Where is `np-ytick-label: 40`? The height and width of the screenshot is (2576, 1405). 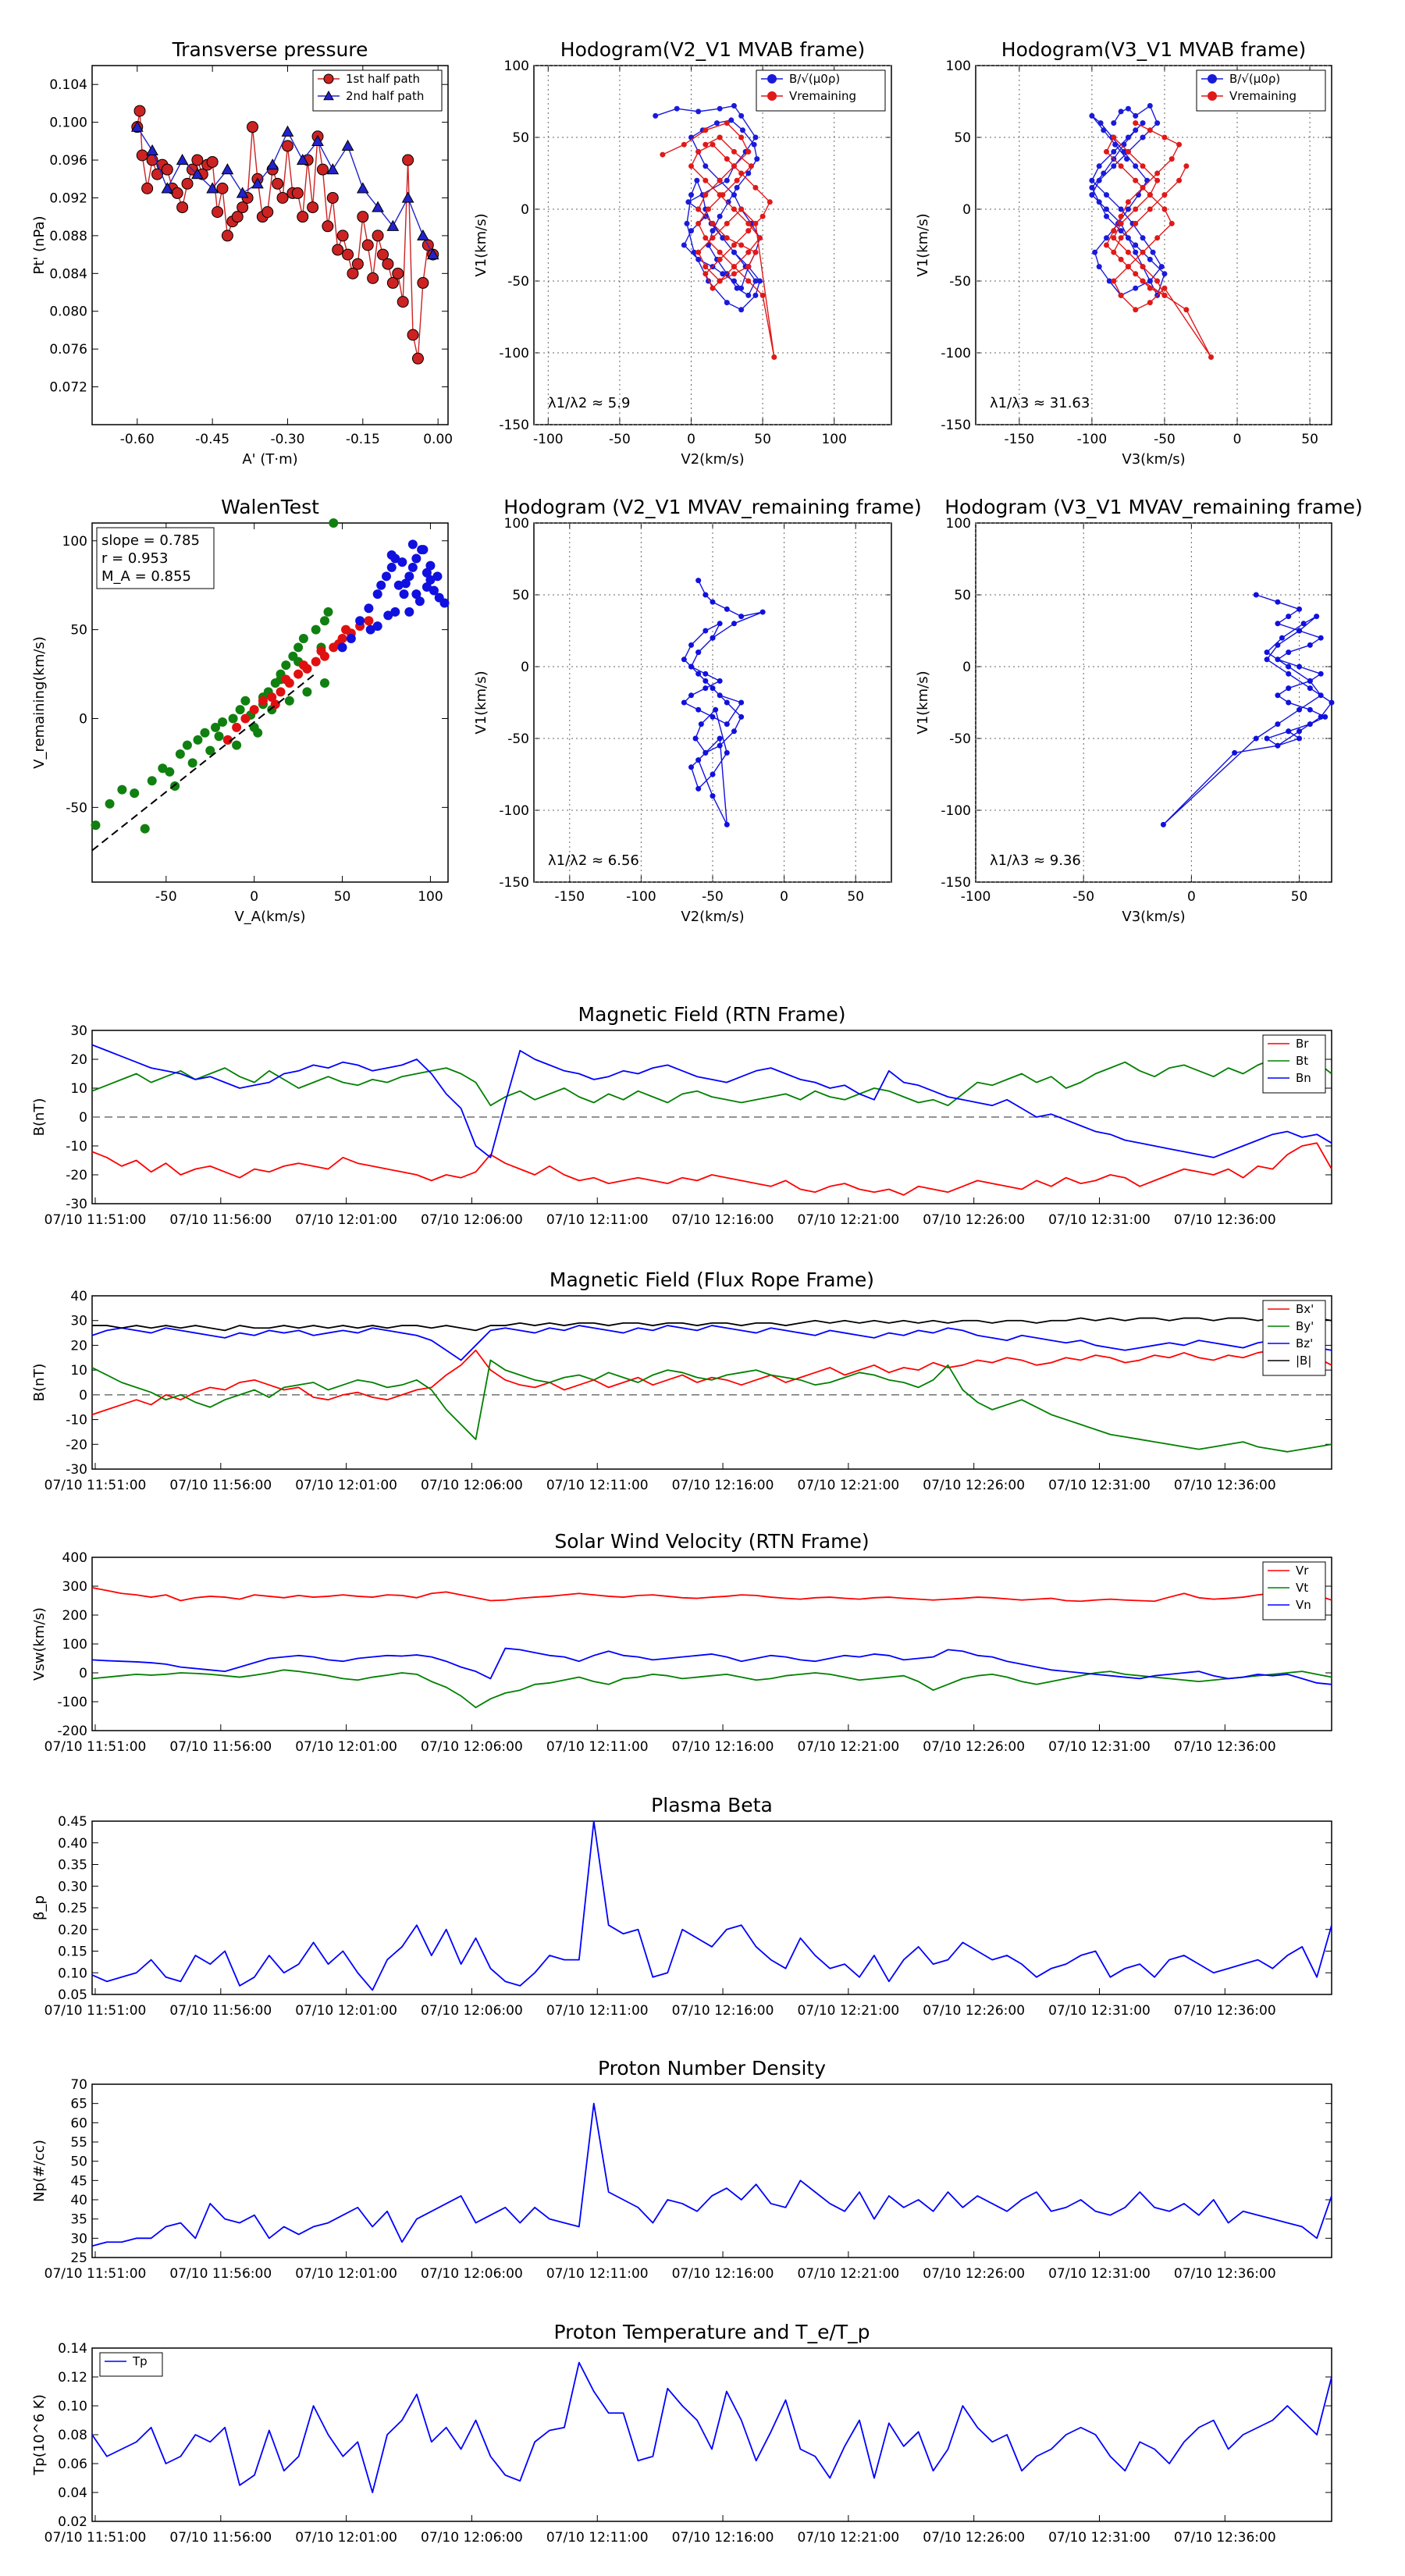
np-ytick-label: 40 is located at coordinates (78, 2200).